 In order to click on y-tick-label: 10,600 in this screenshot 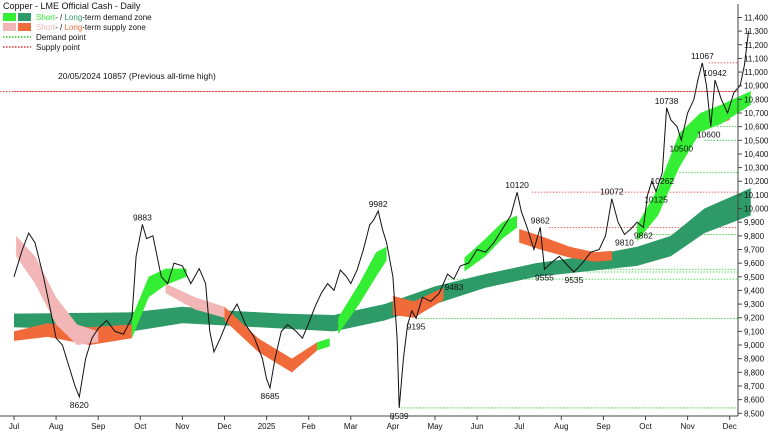, I will do `click(756, 127)`.